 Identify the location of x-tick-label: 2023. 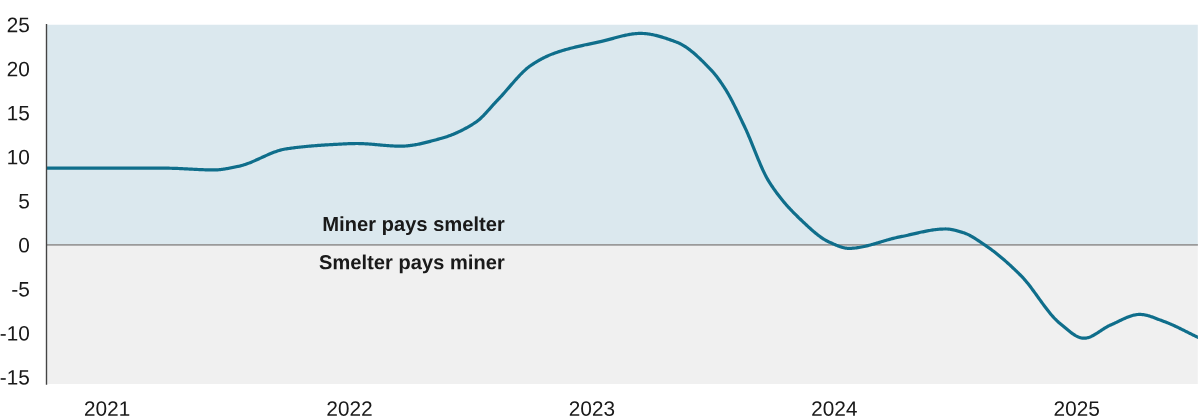
(592, 408).